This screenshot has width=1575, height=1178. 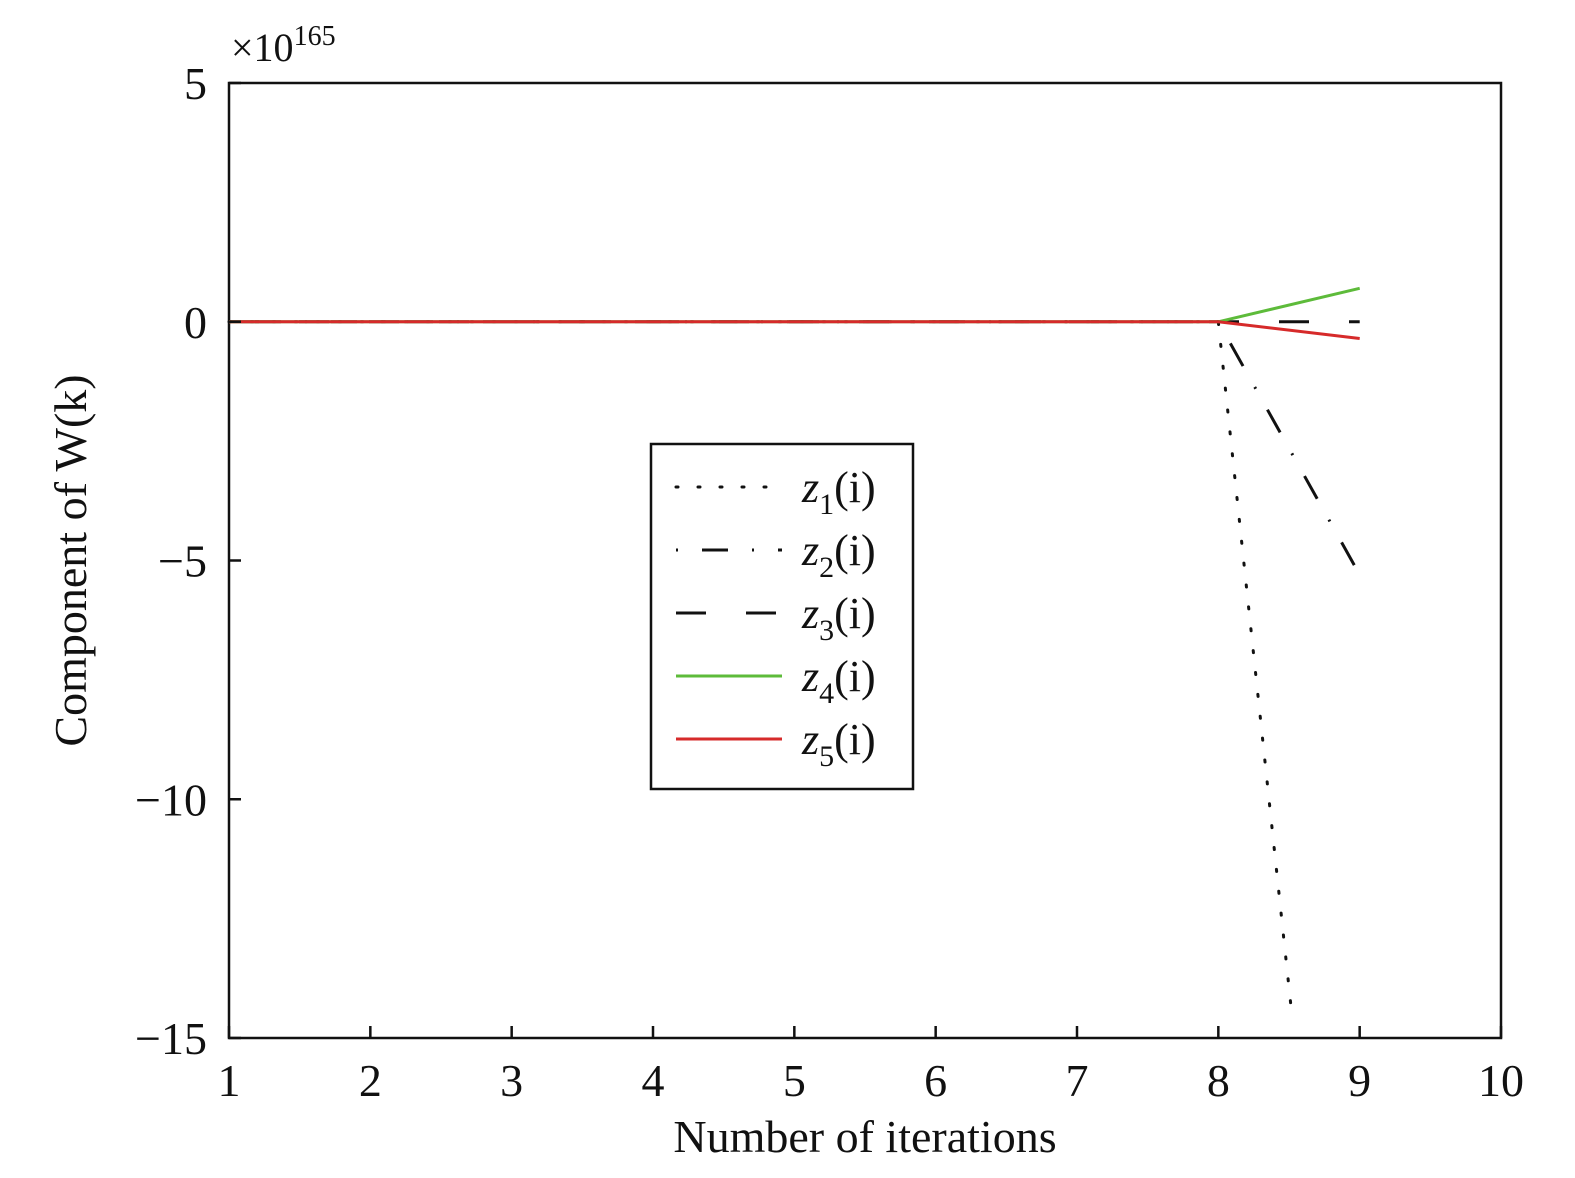 What do you see at coordinates (262, 47) in the screenshot?
I see `y-axis-multiplier-base: ×10` at bounding box center [262, 47].